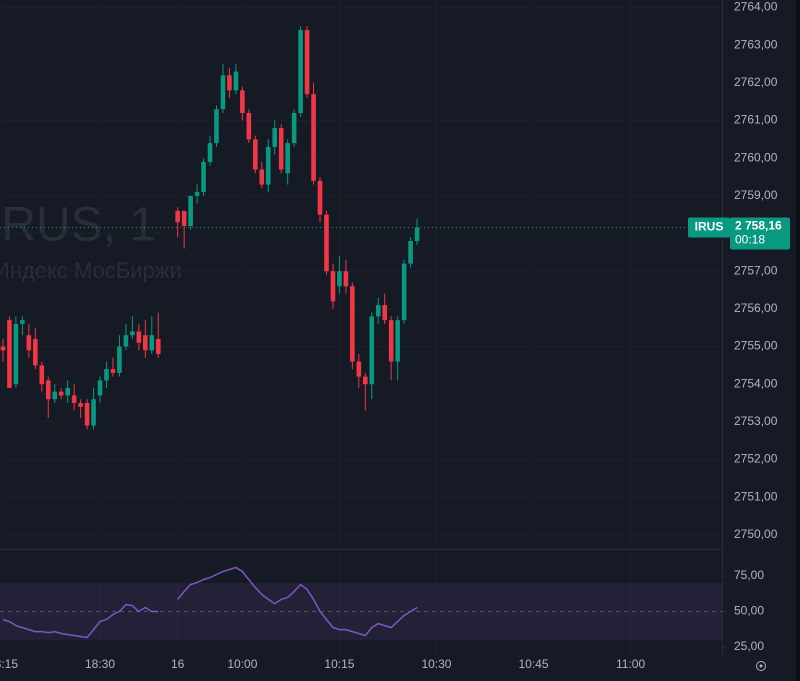 The image size is (800, 681). What do you see at coordinates (798, 340) in the screenshot?
I see `right-edge` at bounding box center [798, 340].